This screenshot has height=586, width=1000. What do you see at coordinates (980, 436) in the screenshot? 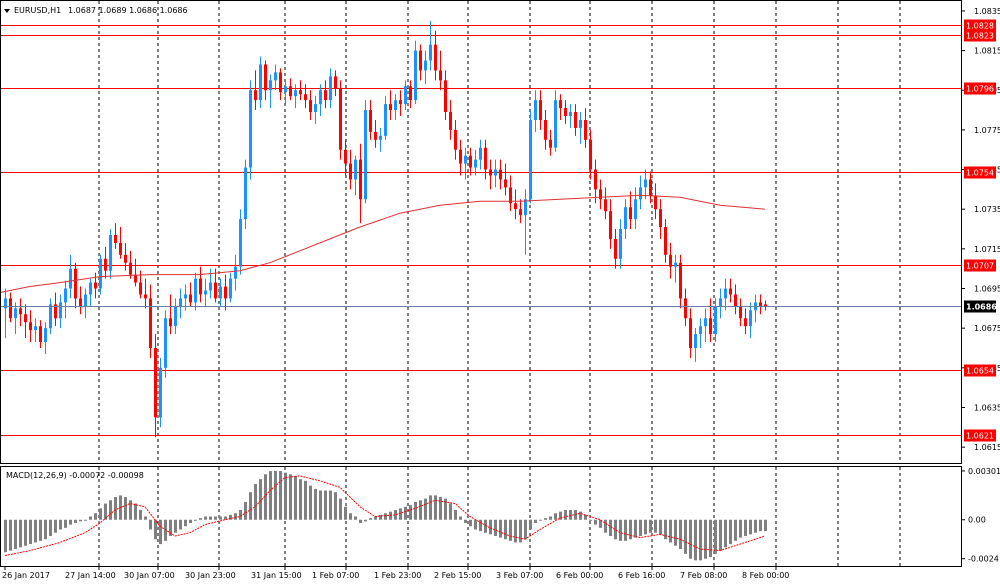
I see `level-tag-label: 1.0621` at bounding box center [980, 436].